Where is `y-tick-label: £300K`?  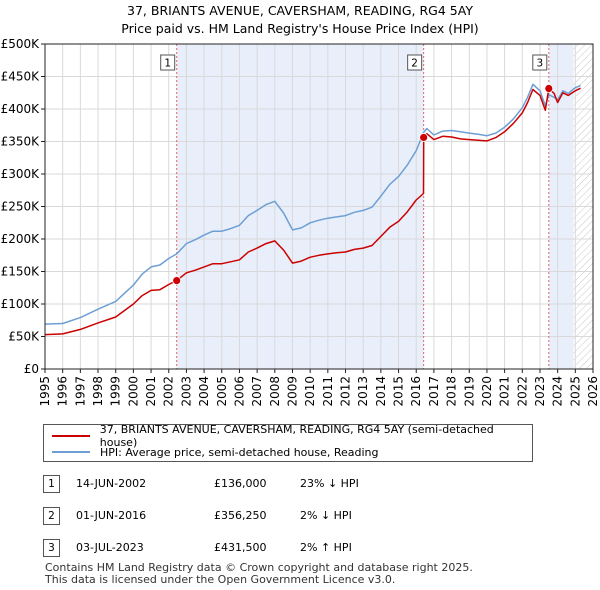
y-tick-label: £300K is located at coordinates (21, 174).